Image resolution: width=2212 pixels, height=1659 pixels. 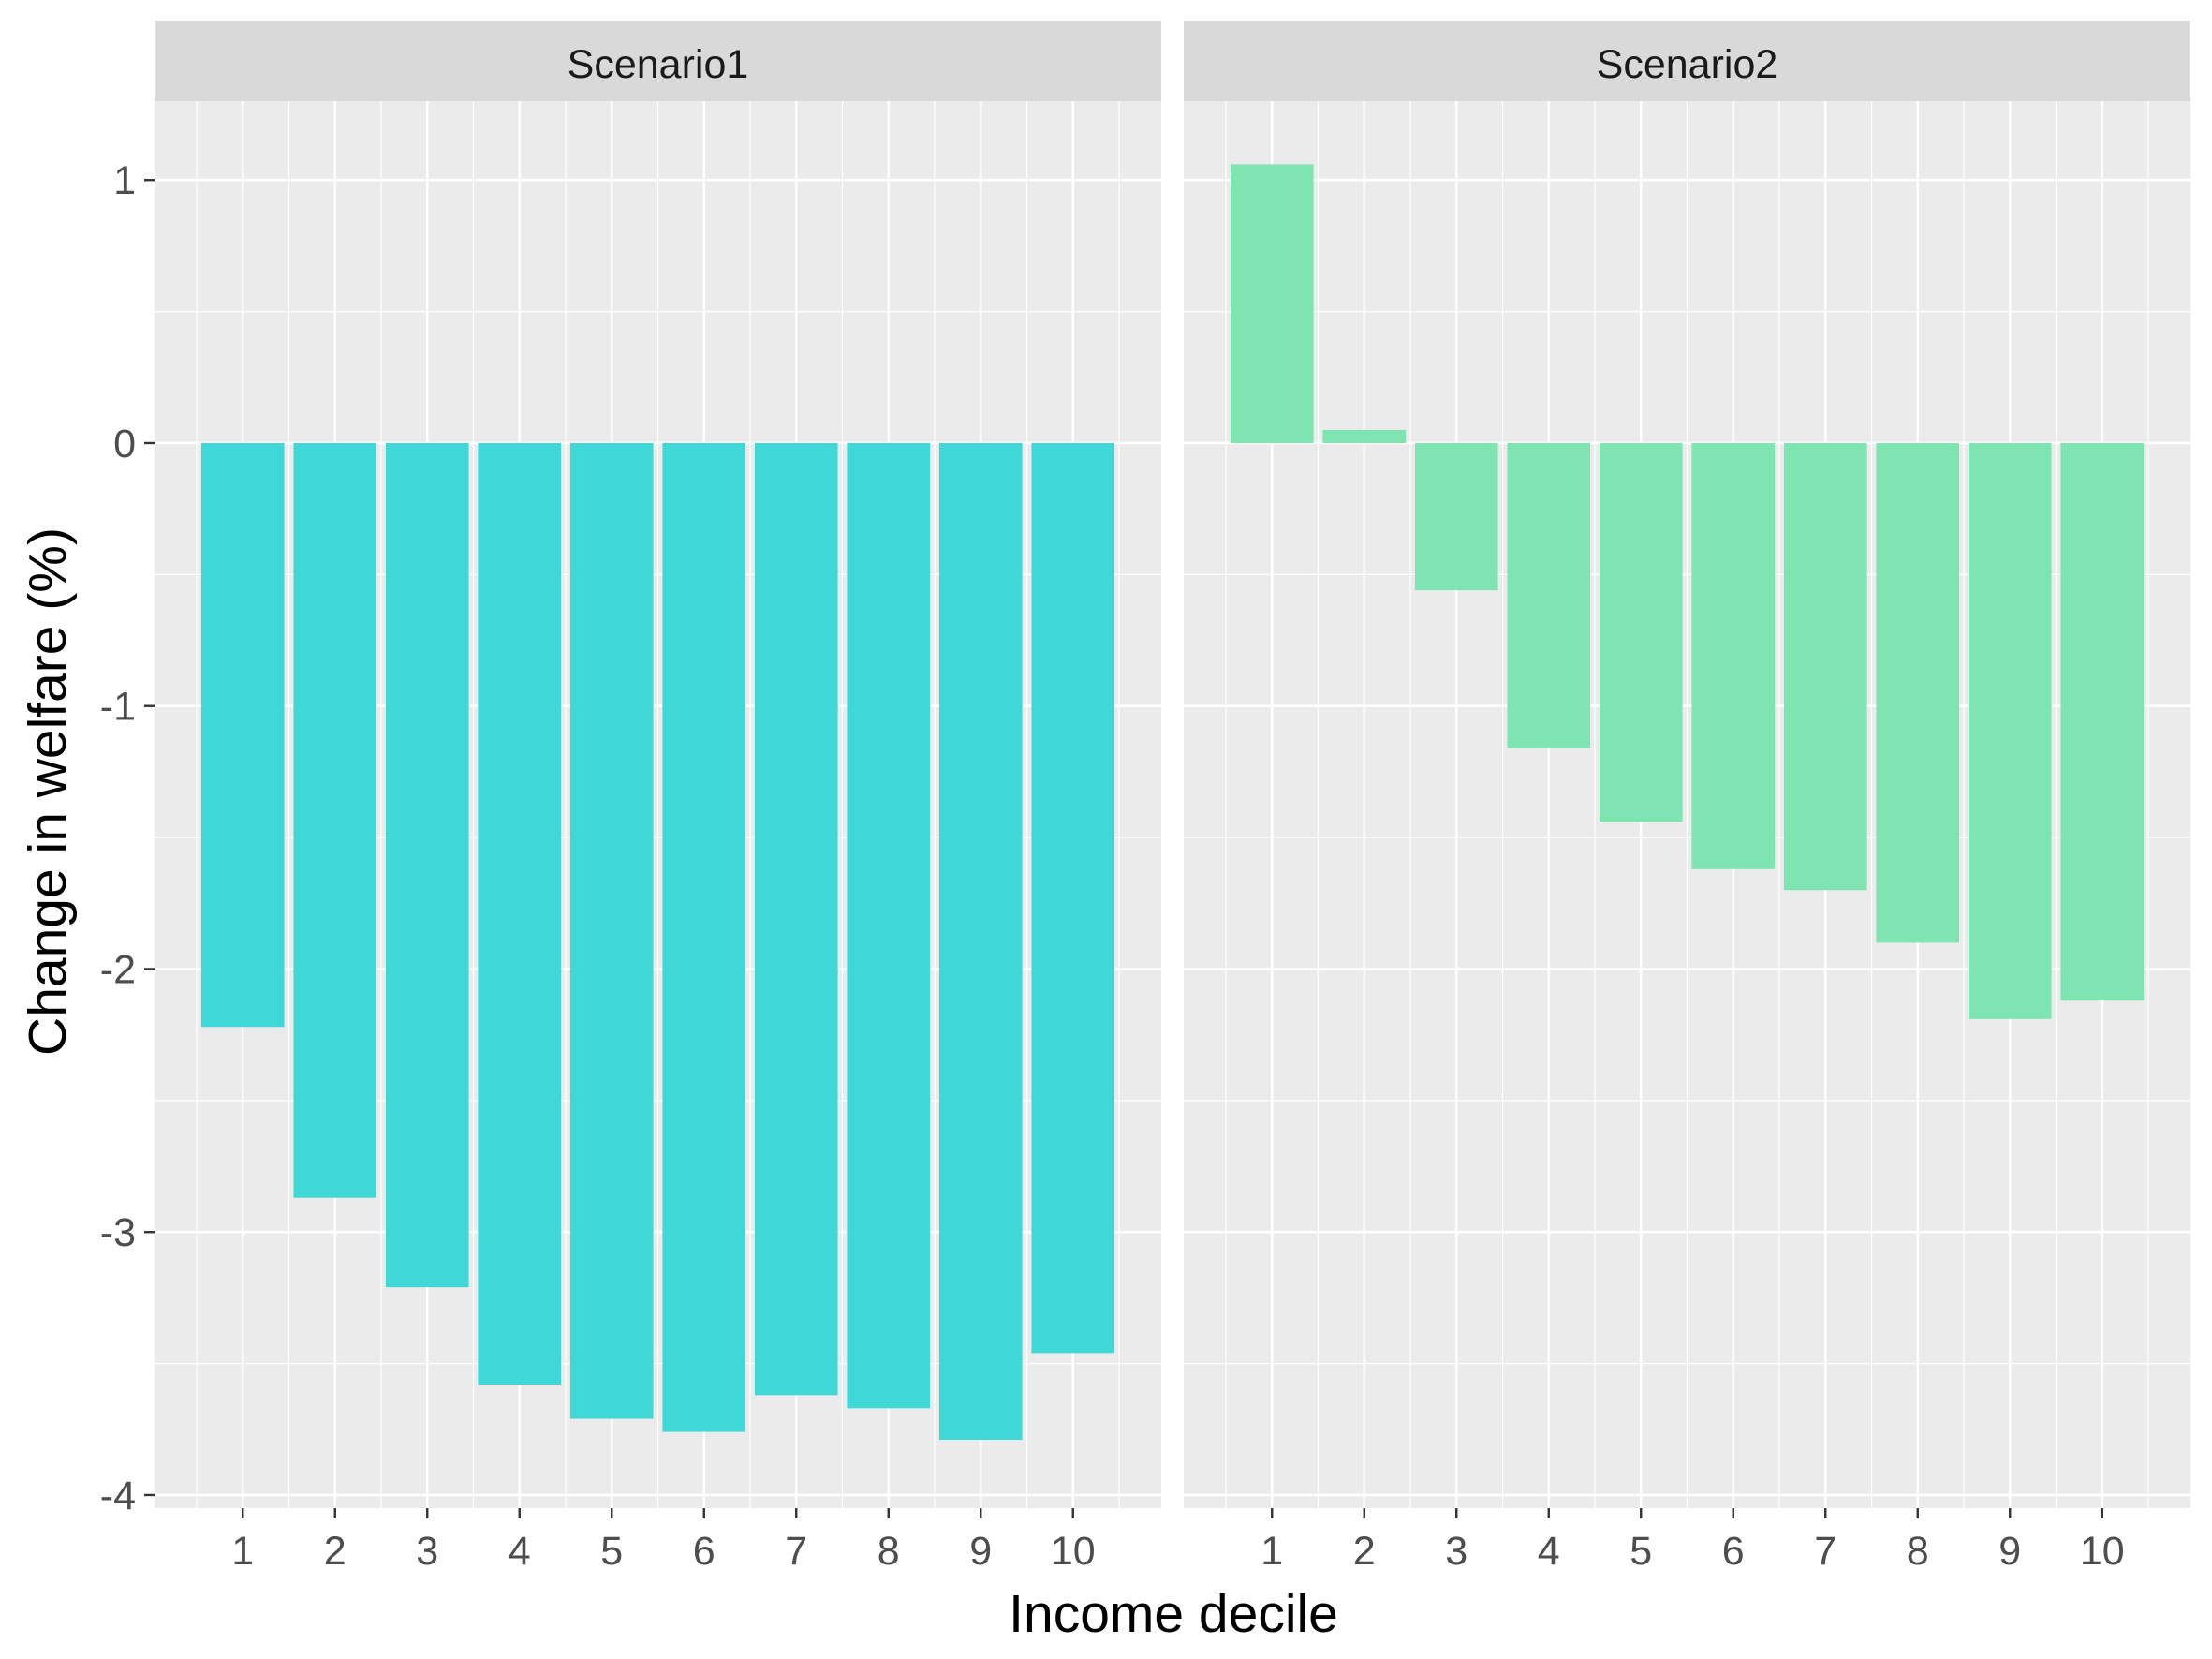 I want to click on y-tick-label: 1, so click(x=125, y=181).